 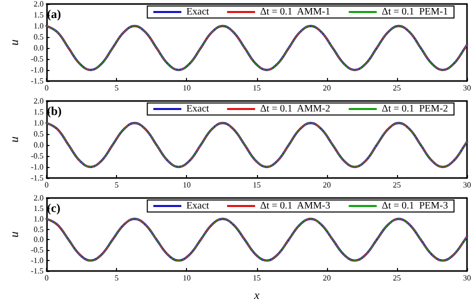 I want to click on legend-label: Δt = 0.1 PEM-1, so click(x=415, y=12).